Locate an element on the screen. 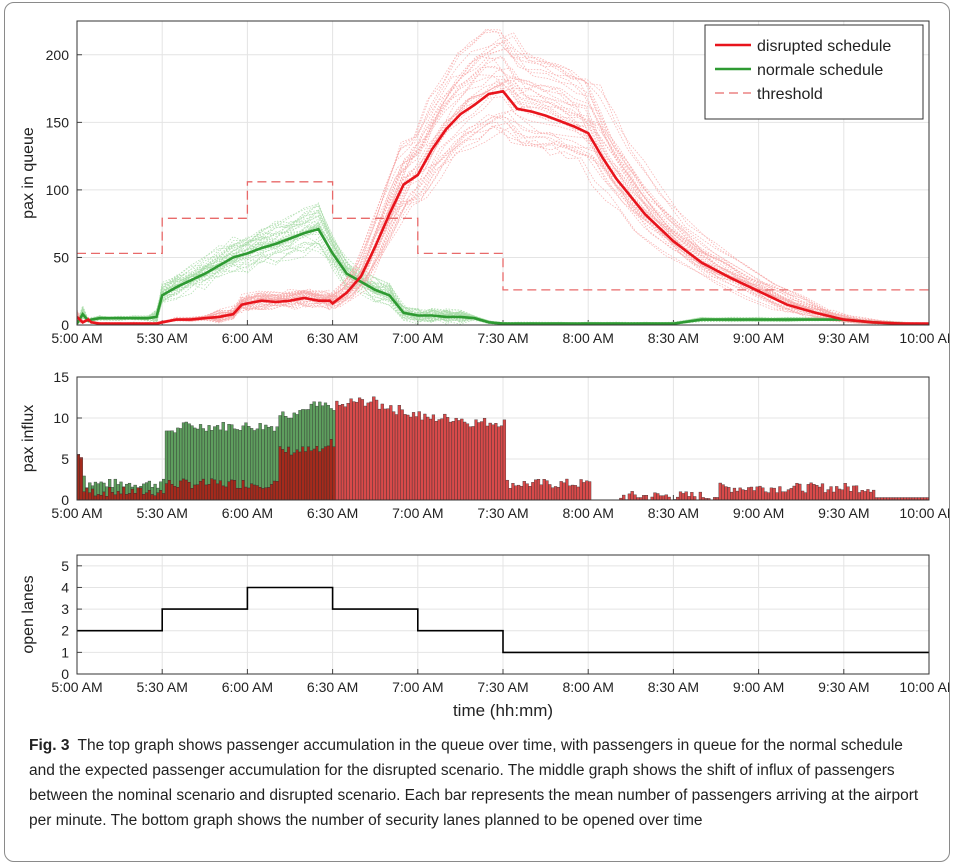  y-tick-label: 0 is located at coordinates (65, 674).